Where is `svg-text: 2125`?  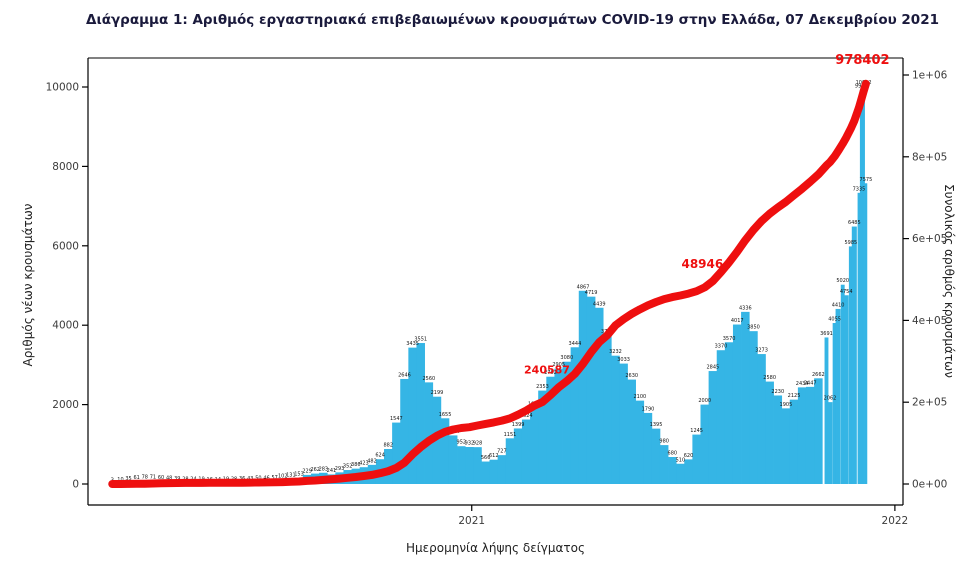
svg-text: 2125 is located at coordinates (794, 396).